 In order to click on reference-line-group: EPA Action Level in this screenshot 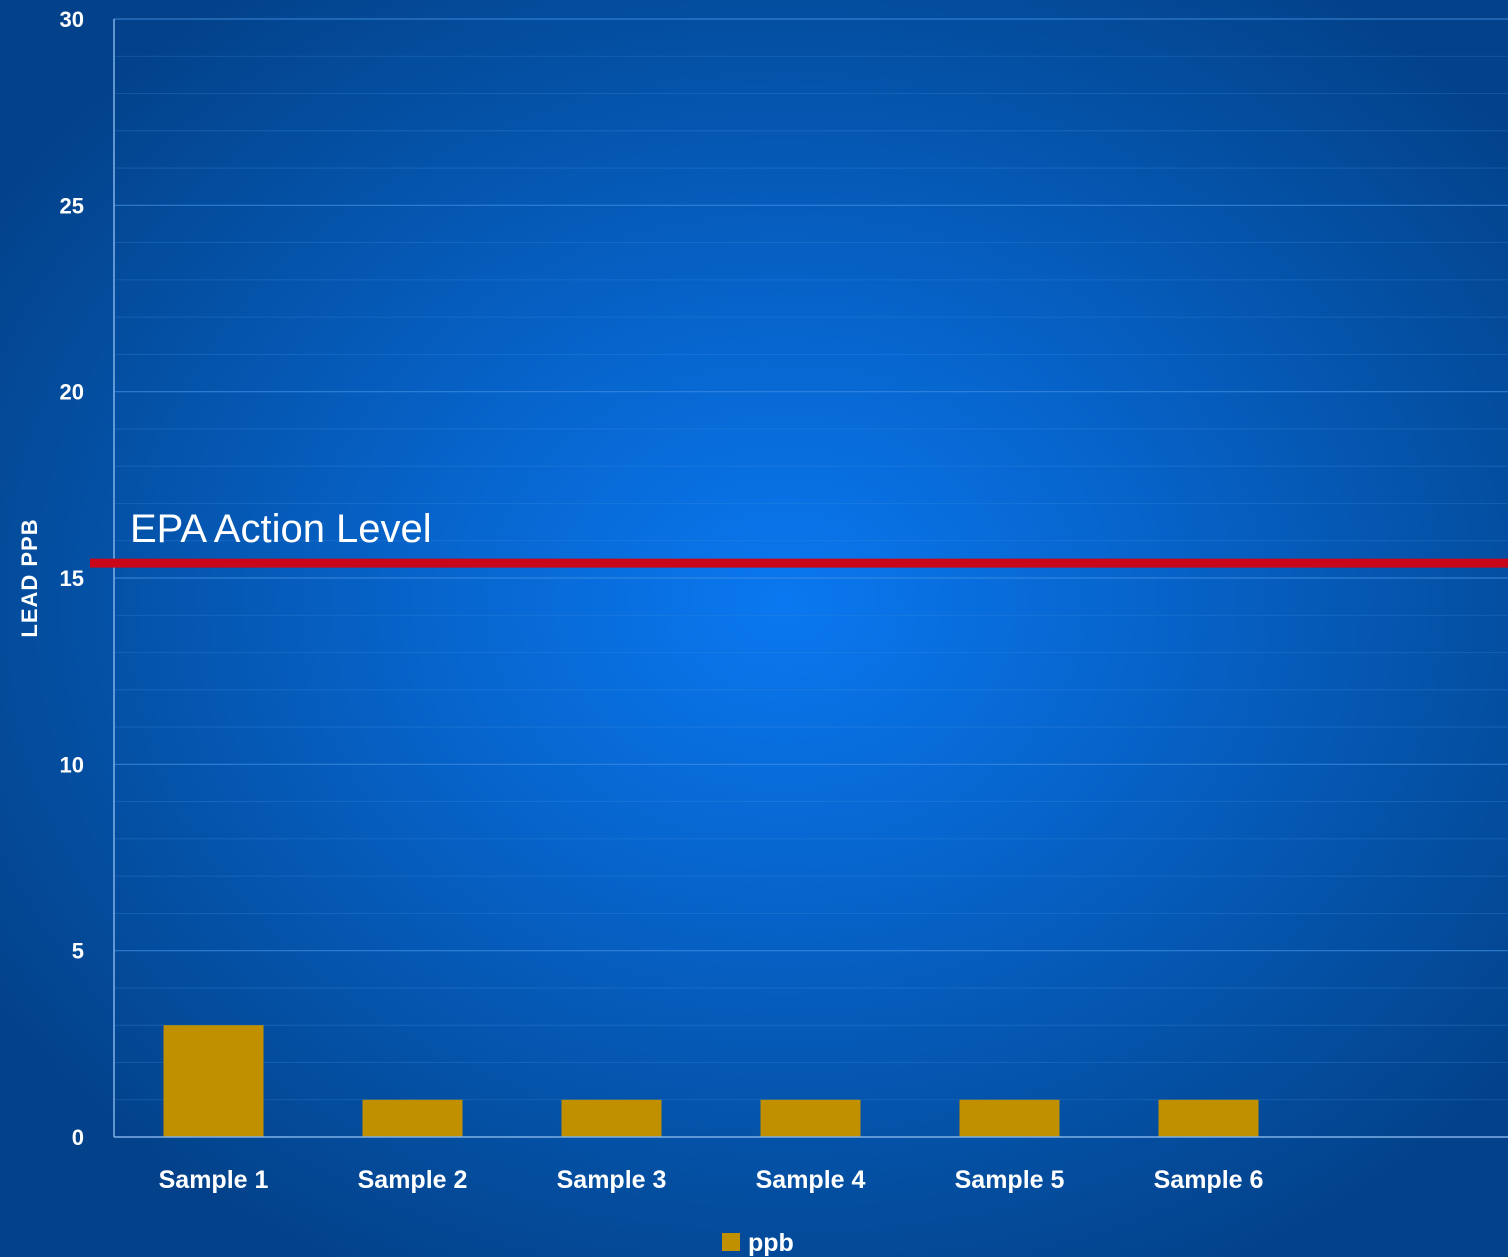, I will do `click(799, 537)`.